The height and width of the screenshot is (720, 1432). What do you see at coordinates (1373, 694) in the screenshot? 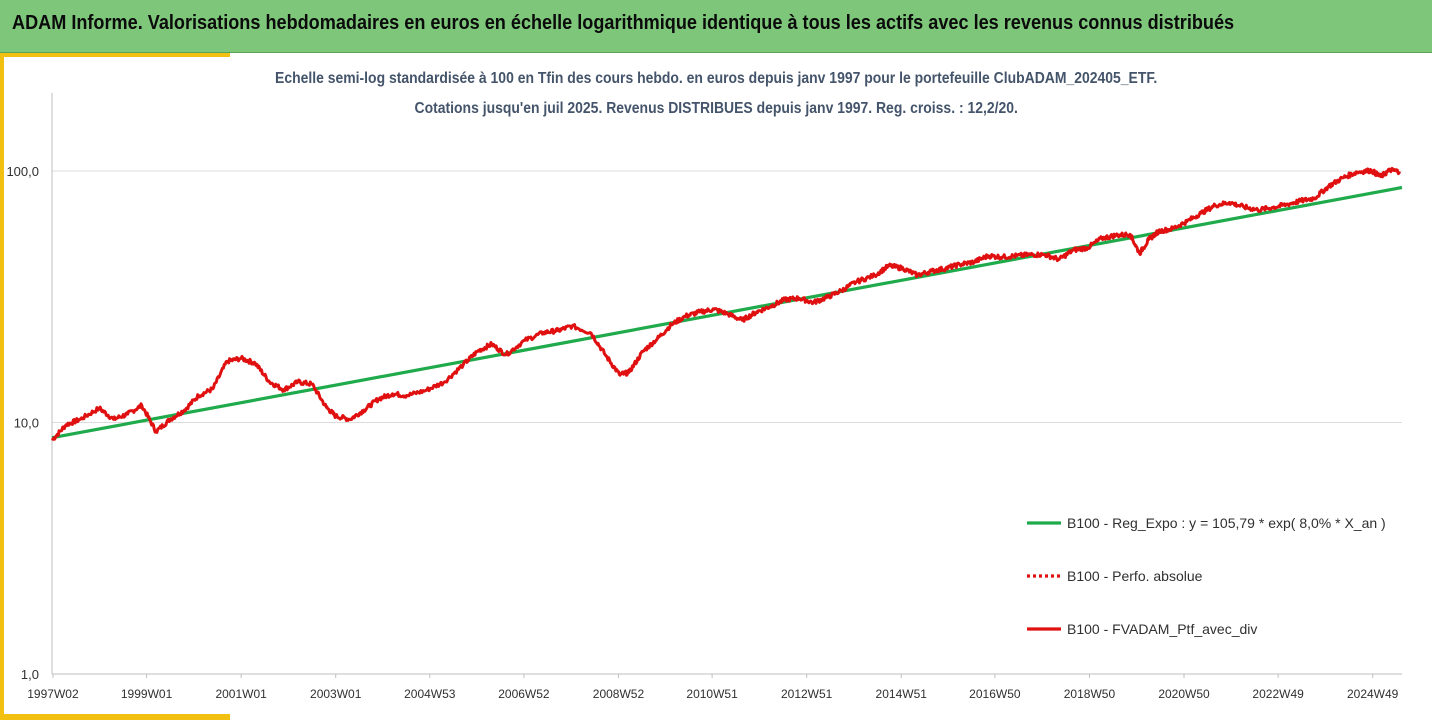
I see `x-tick-label: 2024W49` at bounding box center [1373, 694].